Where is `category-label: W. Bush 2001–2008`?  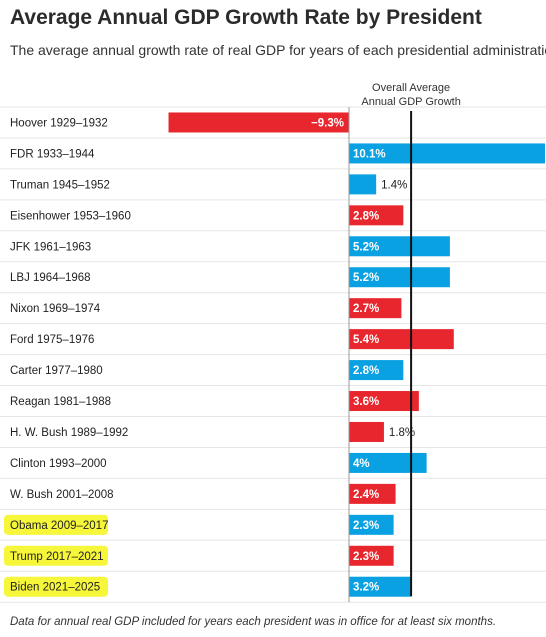 category-label: W. Bush 2001–2008 is located at coordinates (62, 495).